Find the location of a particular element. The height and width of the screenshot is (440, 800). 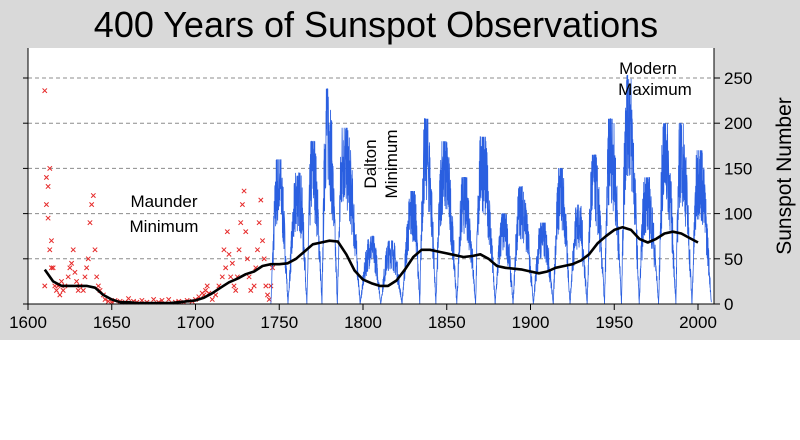

y-tick-label: 0 is located at coordinates (728, 304).